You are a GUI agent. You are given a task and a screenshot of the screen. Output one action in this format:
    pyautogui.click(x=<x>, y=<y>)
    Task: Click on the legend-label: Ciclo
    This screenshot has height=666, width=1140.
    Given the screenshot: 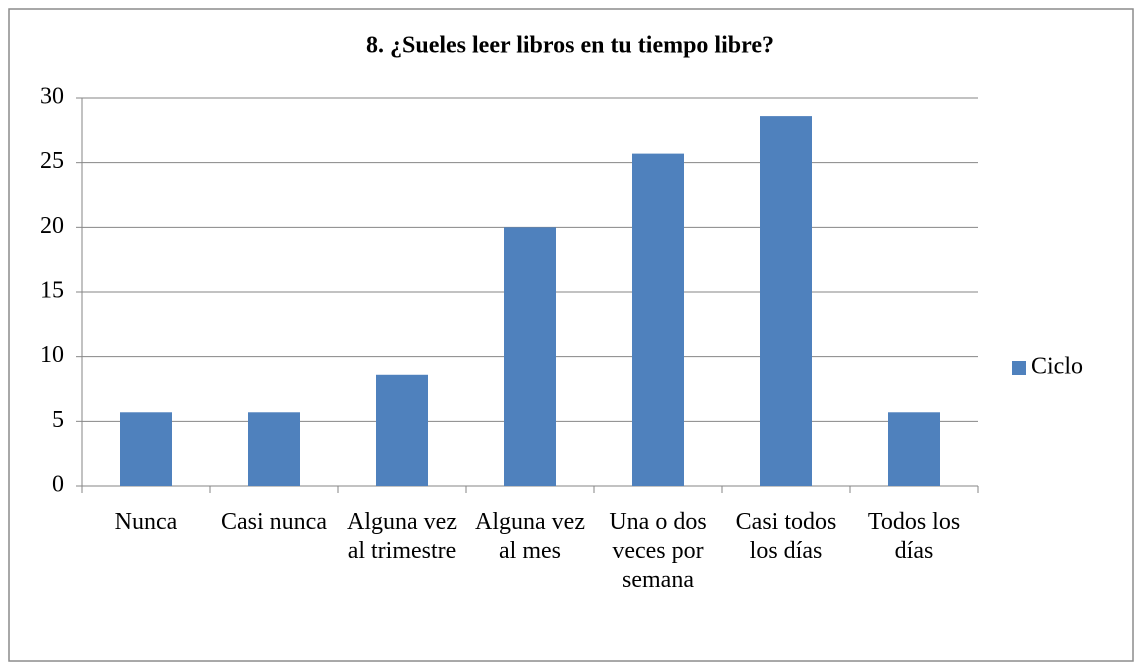 What is the action you would take?
    pyautogui.click(x=1057, y=367)
    